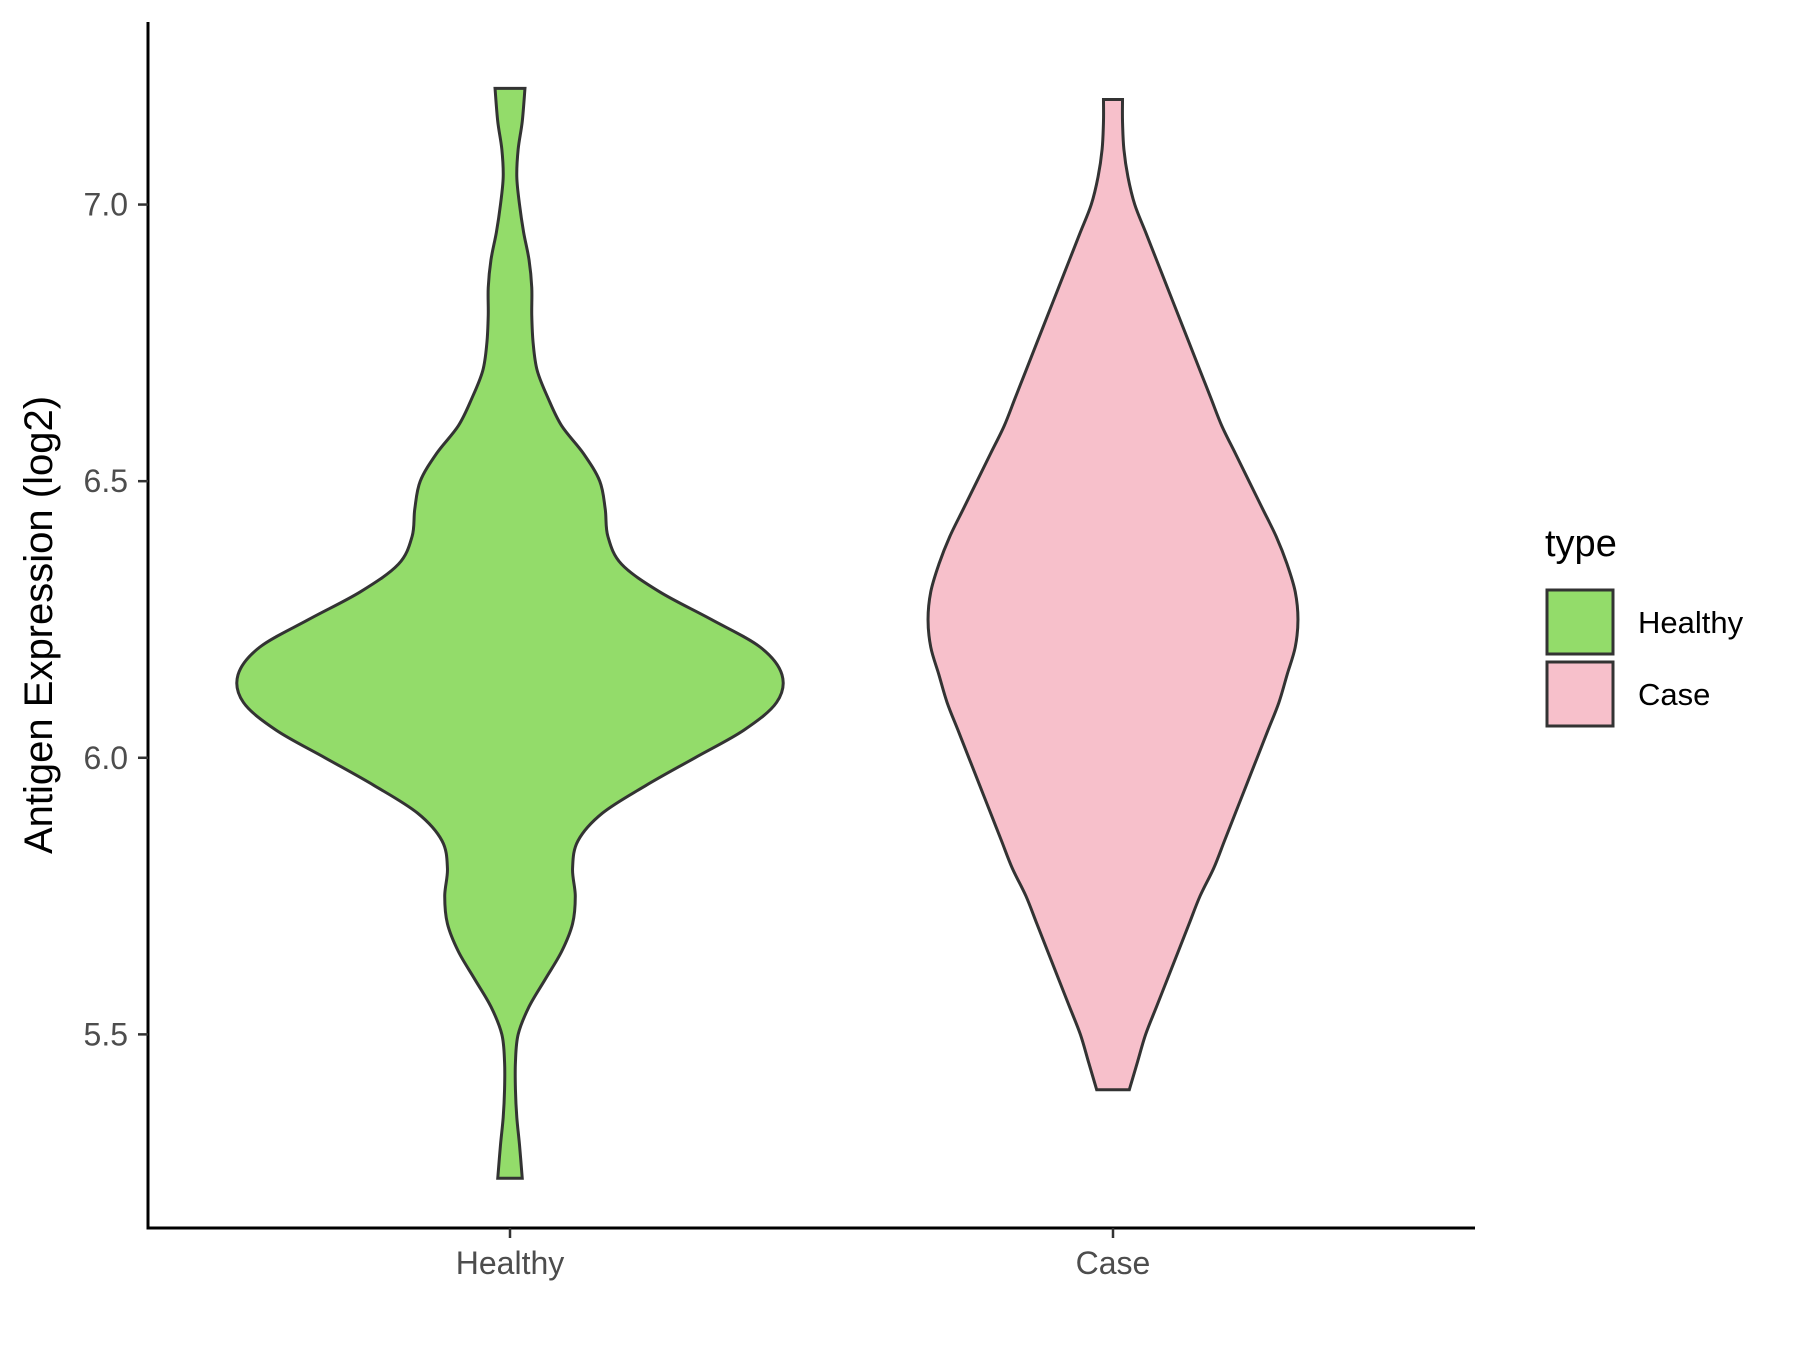 This screenshot has width=1800, height=1350. I want to click on legend-label-healthy: Healthy, so click(1691, 622).